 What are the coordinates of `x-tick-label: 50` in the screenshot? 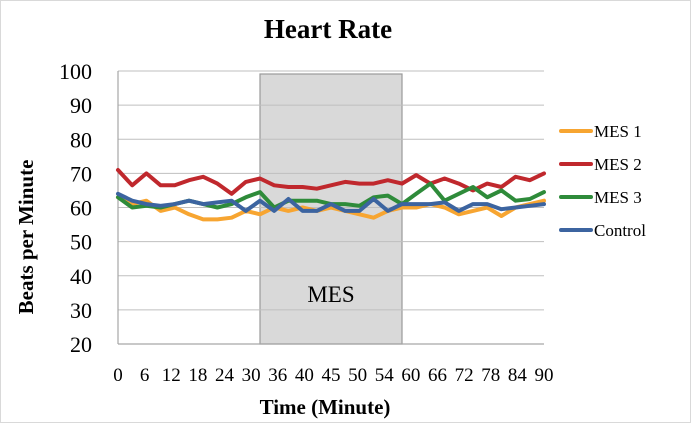 It's located at (357, 375).